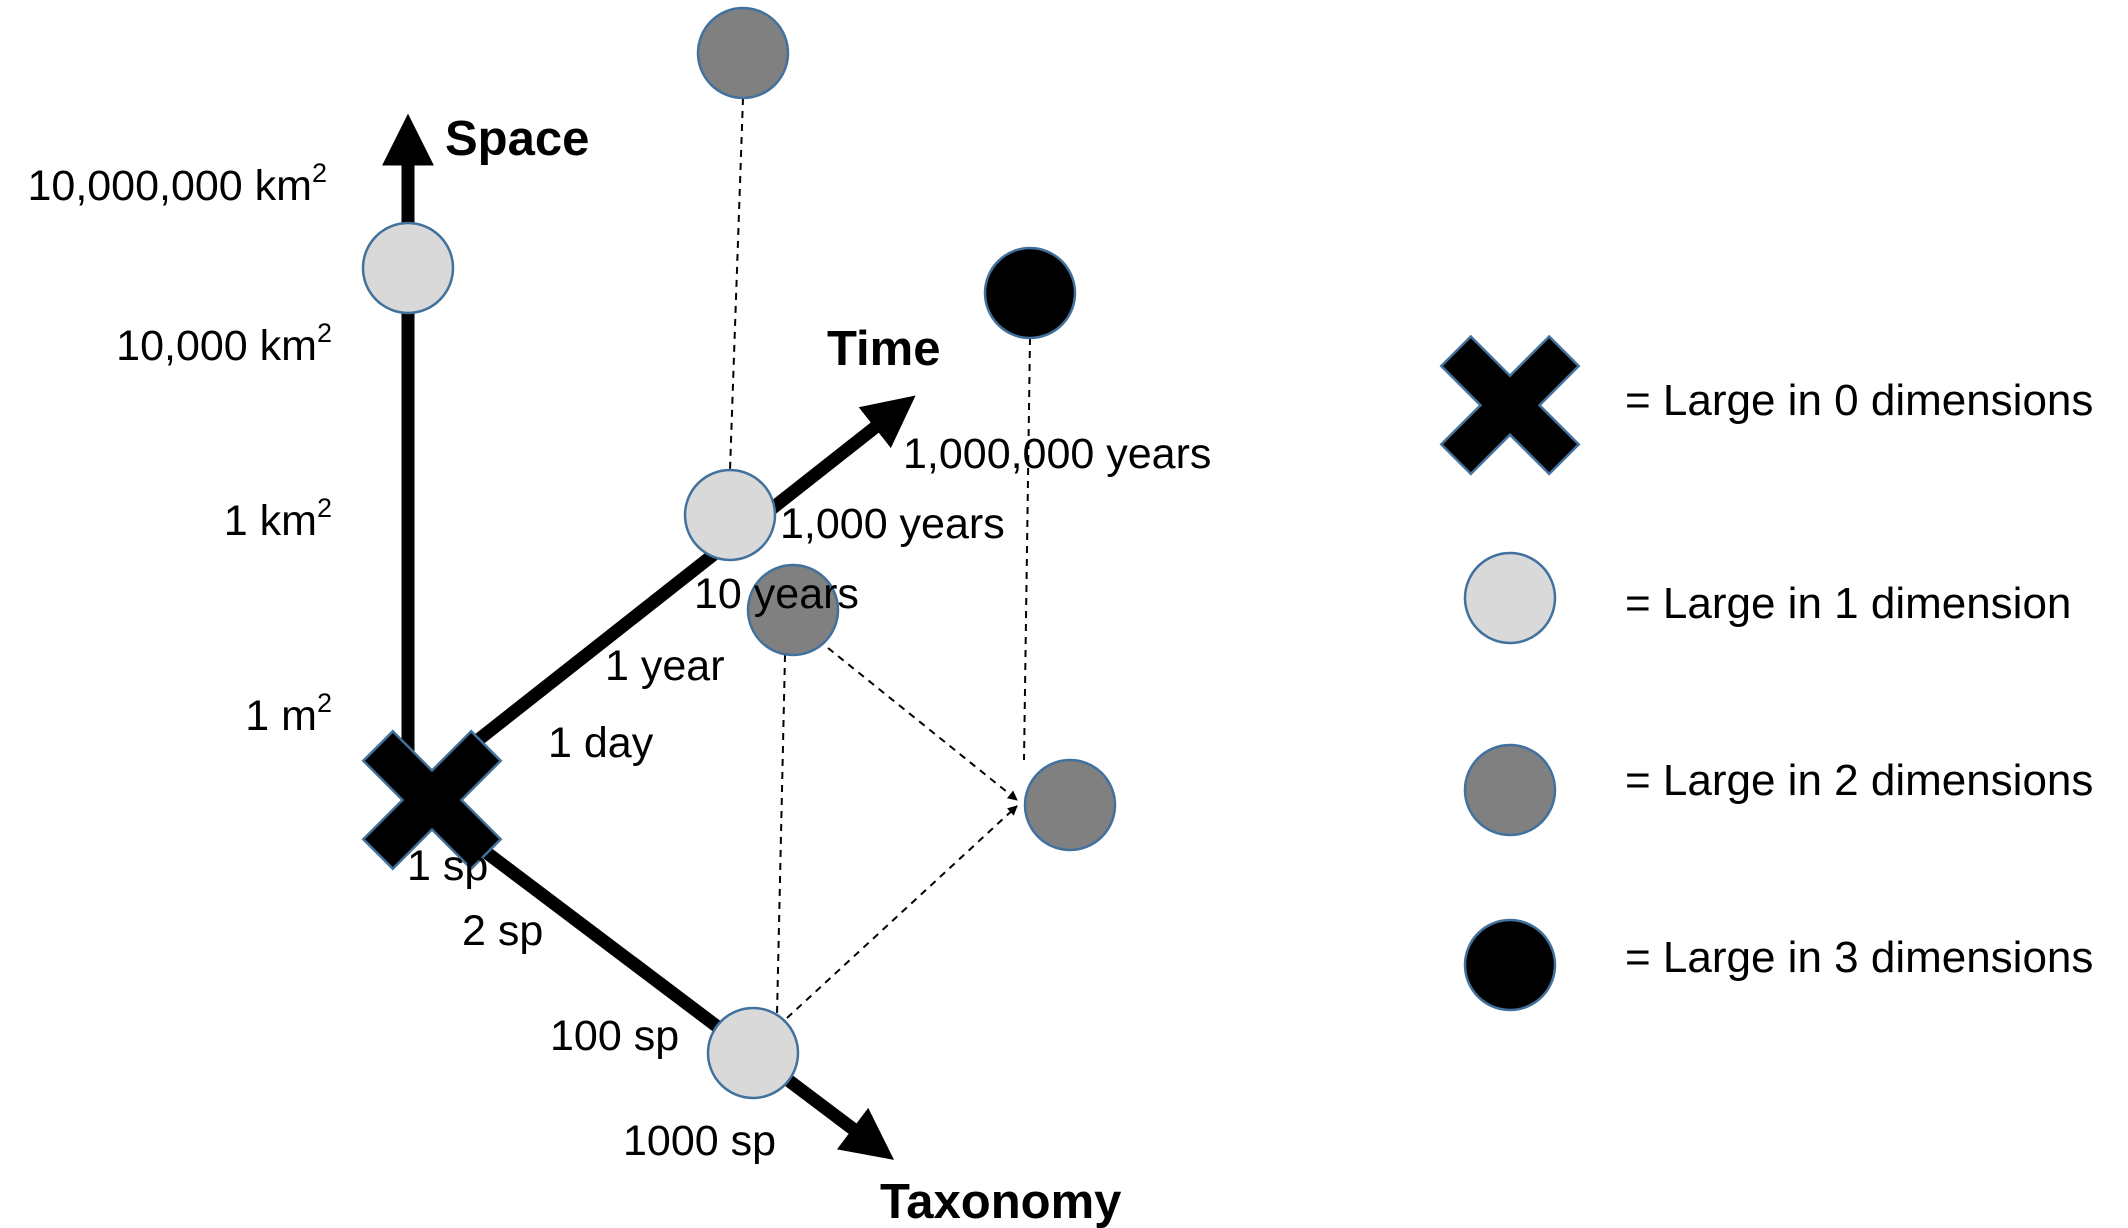 The height and width of the screenshot is (1228, 2128). Describe the element at coordinates (224, 344) in the screenshot. I see `space-tick-10000: 10,000 km2` at that location.